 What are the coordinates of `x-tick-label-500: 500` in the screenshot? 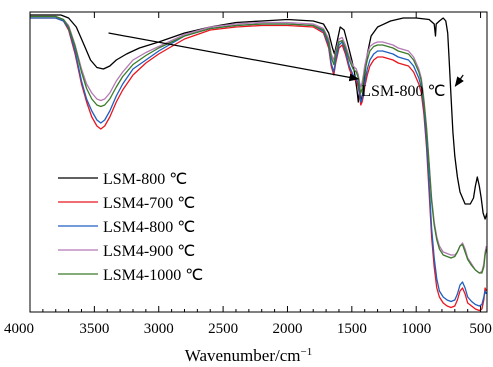 It's located at (480, 329).